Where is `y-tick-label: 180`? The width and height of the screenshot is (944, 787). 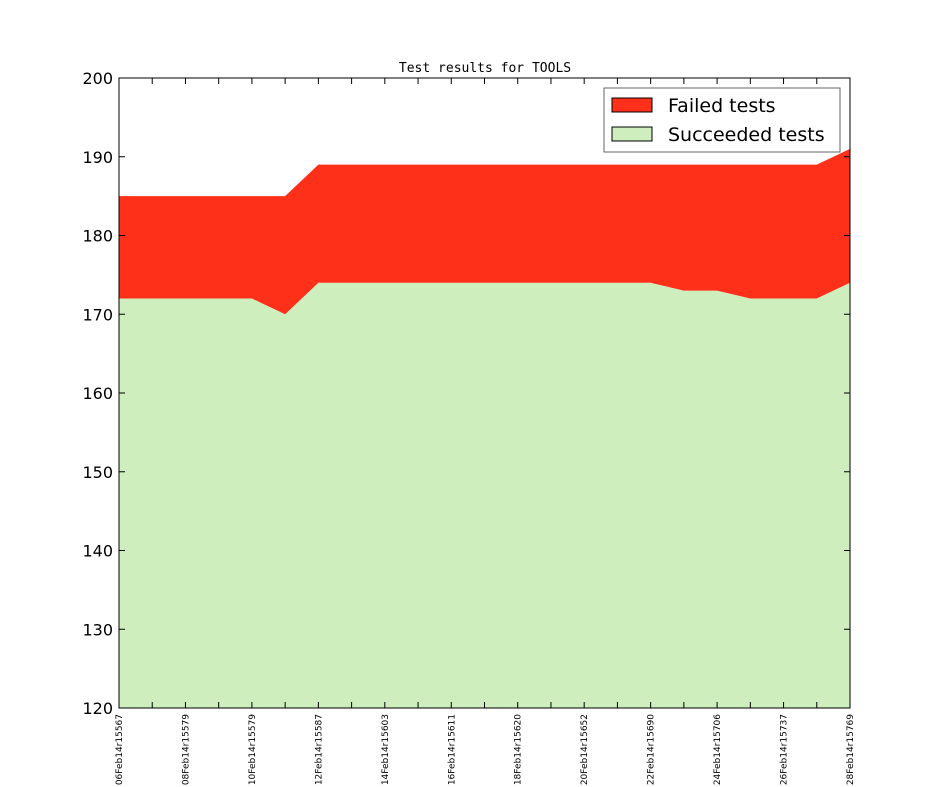
y-tick-label: 180 is located at coordinates (97, 236).